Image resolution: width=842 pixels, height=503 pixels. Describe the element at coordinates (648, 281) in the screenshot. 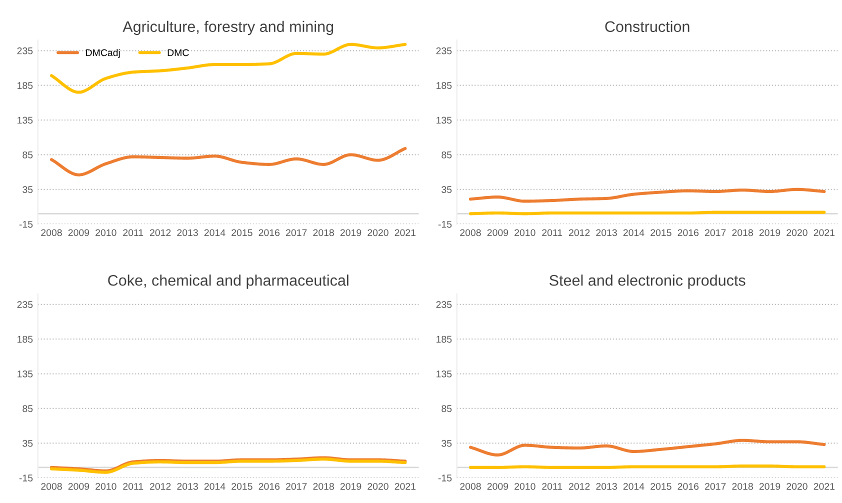

I see `chart-title: Steel and electronic products` at that location.